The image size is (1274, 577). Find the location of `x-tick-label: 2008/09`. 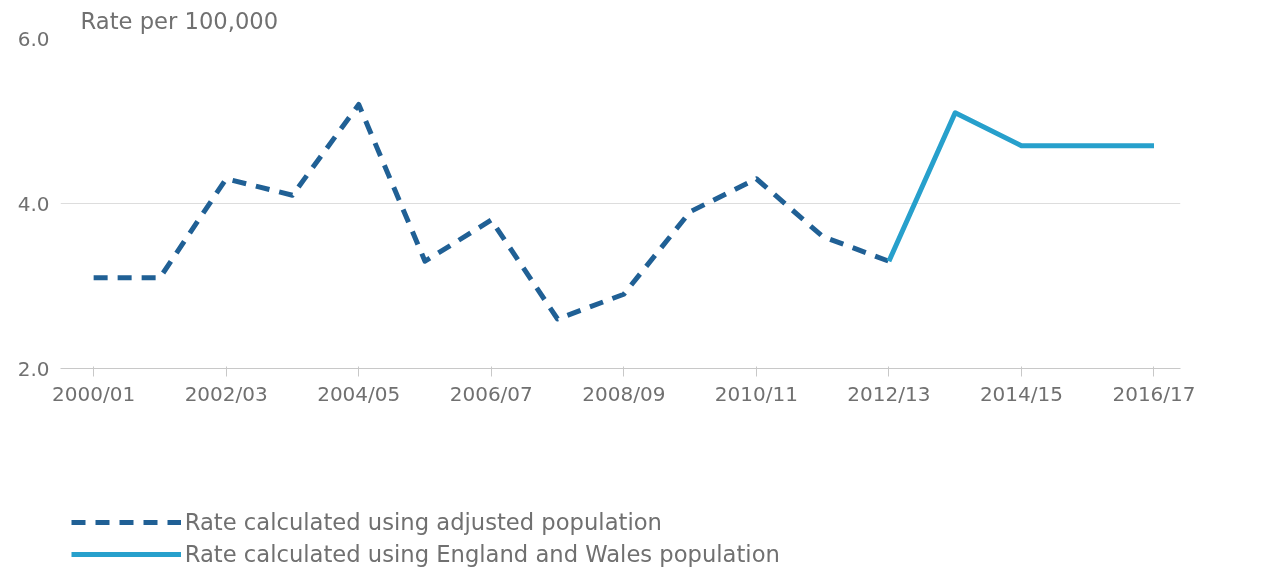

x-tick-label: 2008/09 is located at coordinates (624, 393).